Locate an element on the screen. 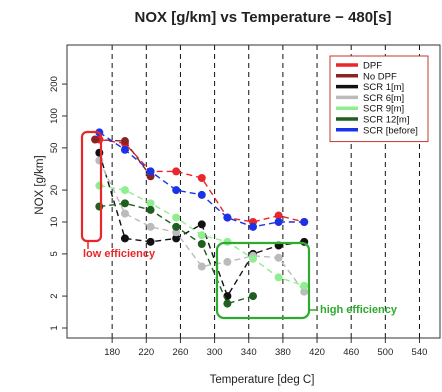 This screenshot has height=392, width=442. high-efficiency-box is located at coordinates (263, 280).